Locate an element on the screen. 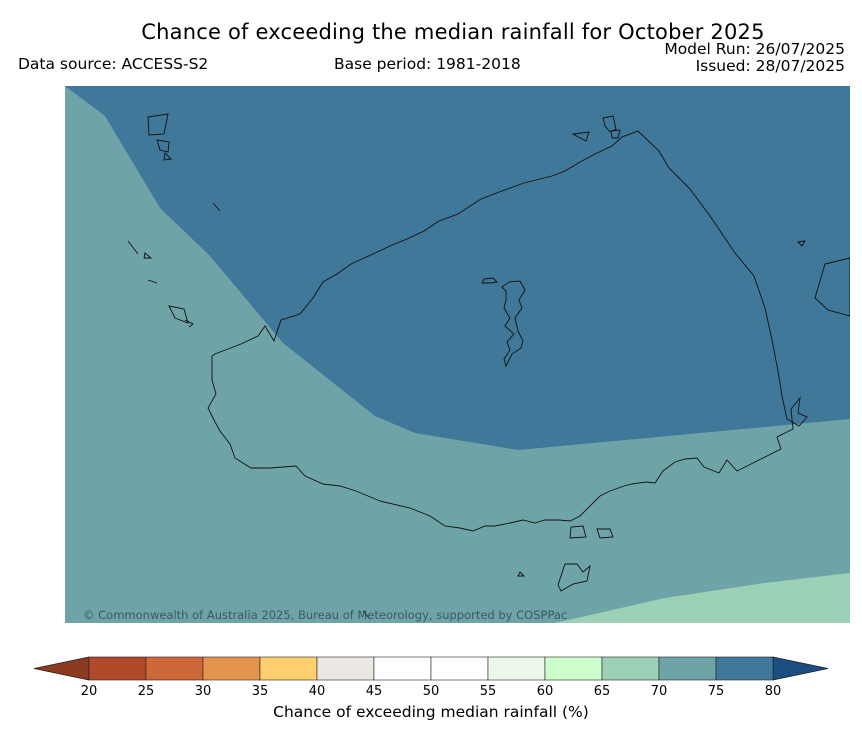 This screenshot has height=747, width=862. data-source-label: Data source: ACCESS-S2 is located at coordinates (113, 64).